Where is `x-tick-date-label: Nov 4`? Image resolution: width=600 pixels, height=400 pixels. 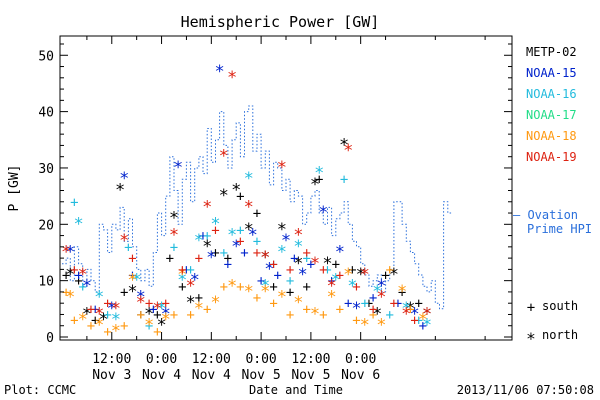 x-tick-date-label: Nov 4 is located at coordinates (161, 375).